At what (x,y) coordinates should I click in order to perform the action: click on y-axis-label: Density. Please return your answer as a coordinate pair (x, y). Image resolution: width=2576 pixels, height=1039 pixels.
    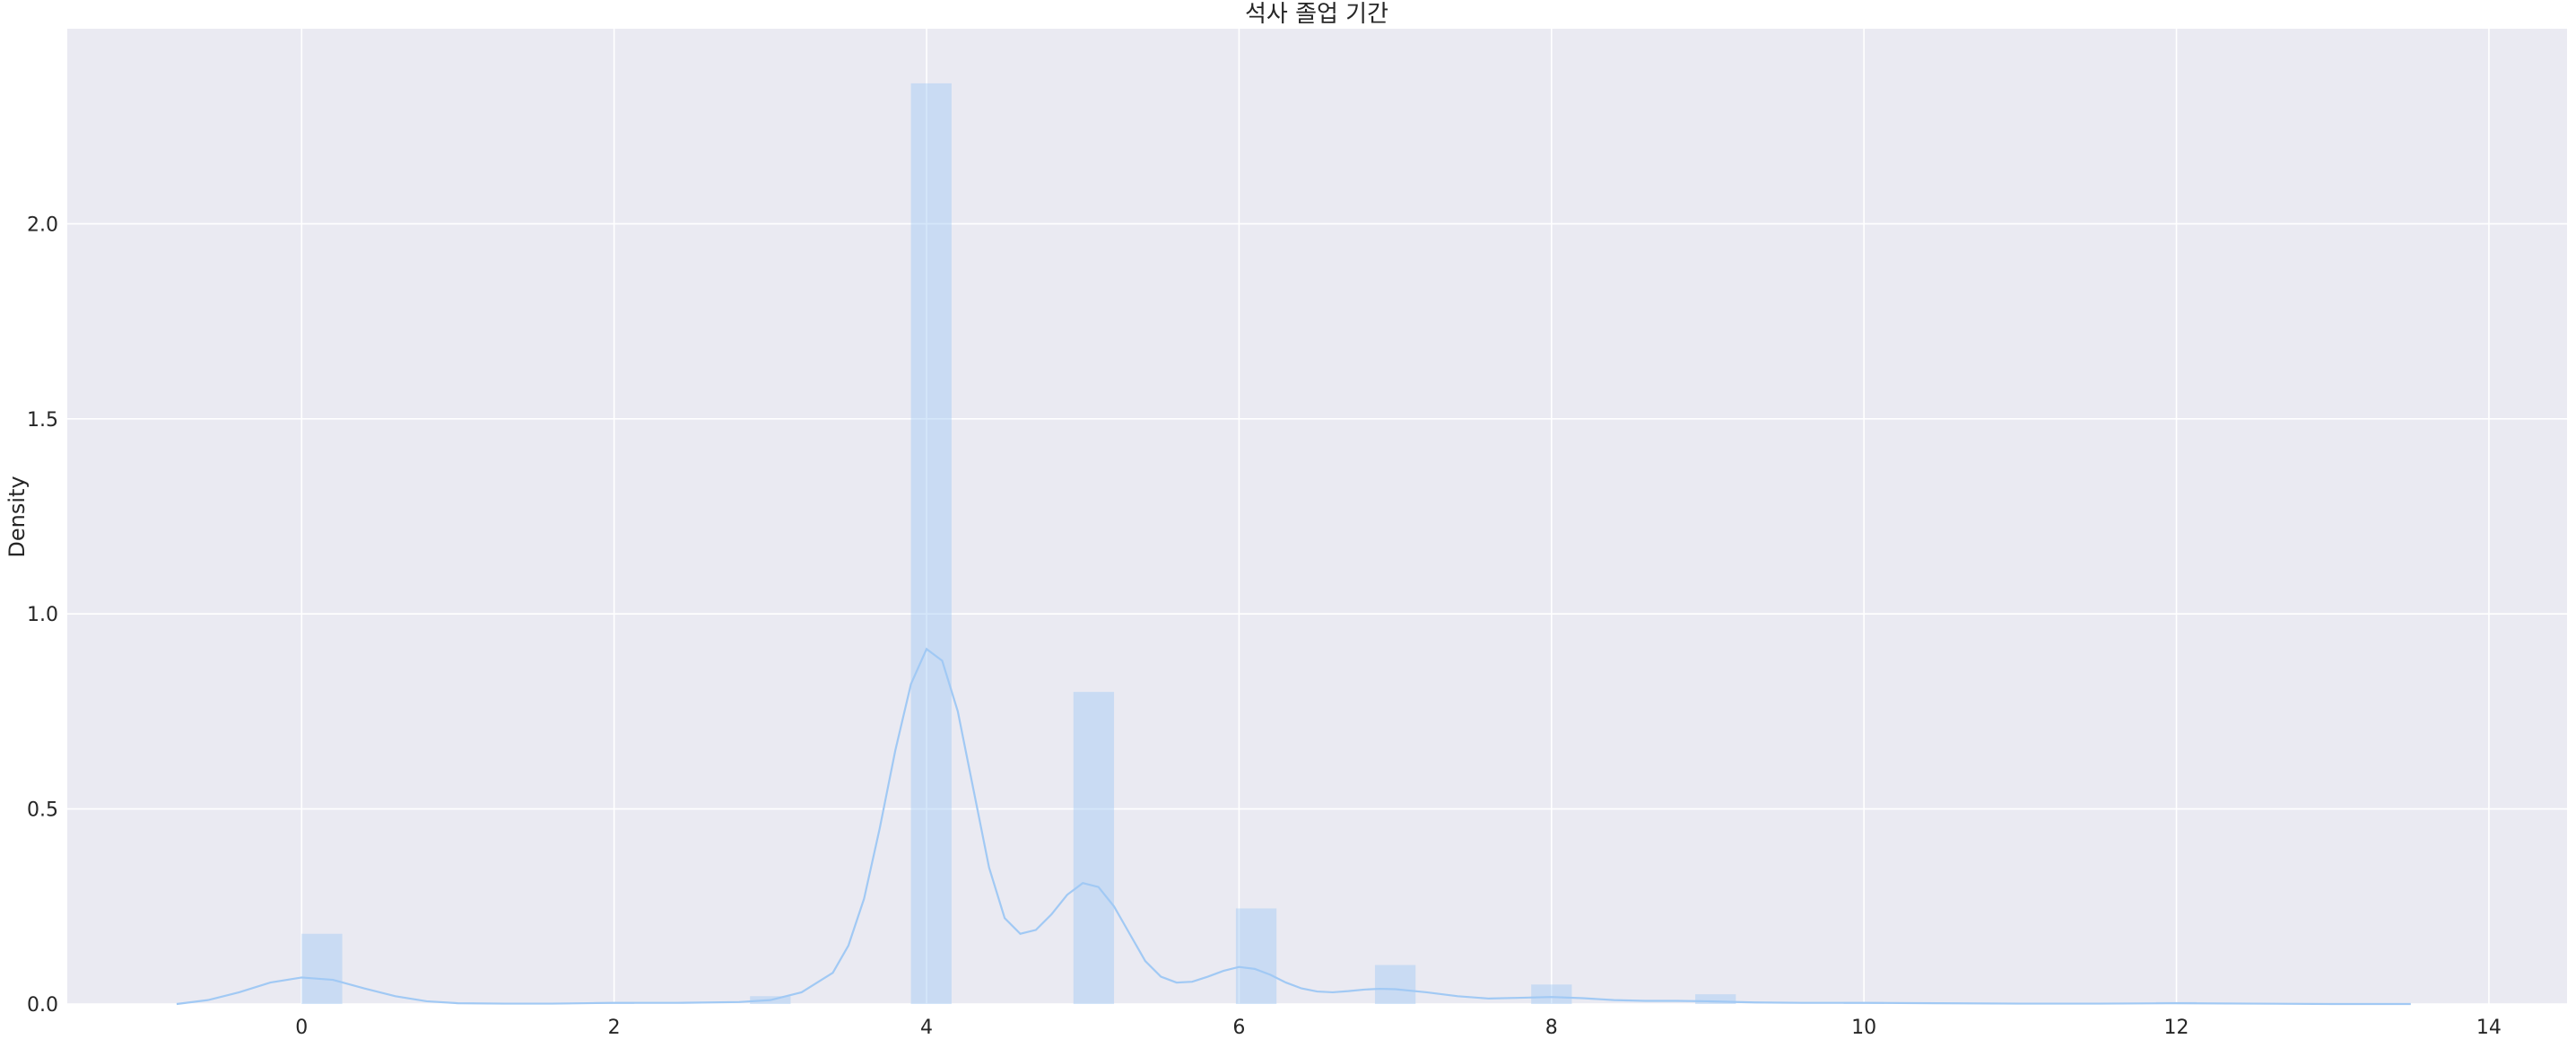
    Looking at the image, I should click on (17, 516).